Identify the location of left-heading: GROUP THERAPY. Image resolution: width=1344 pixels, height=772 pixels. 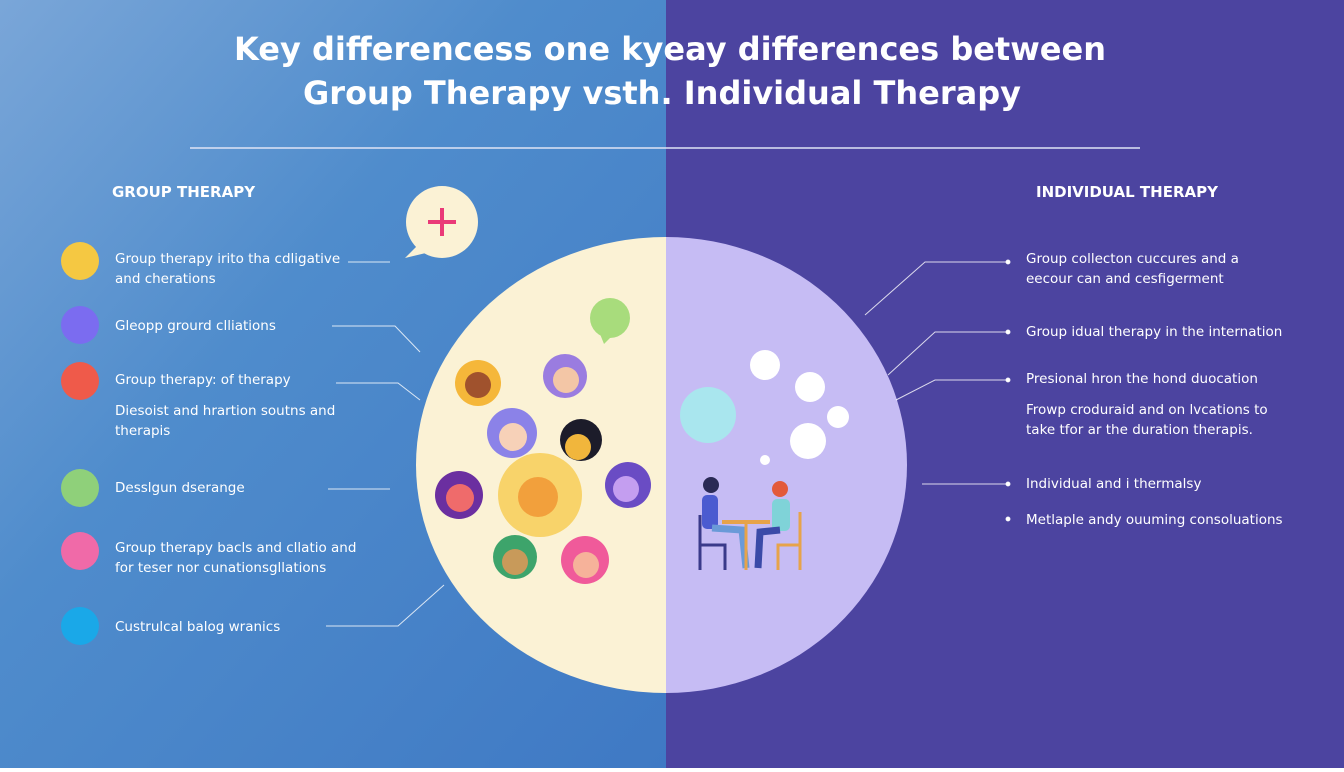
(184, 192).